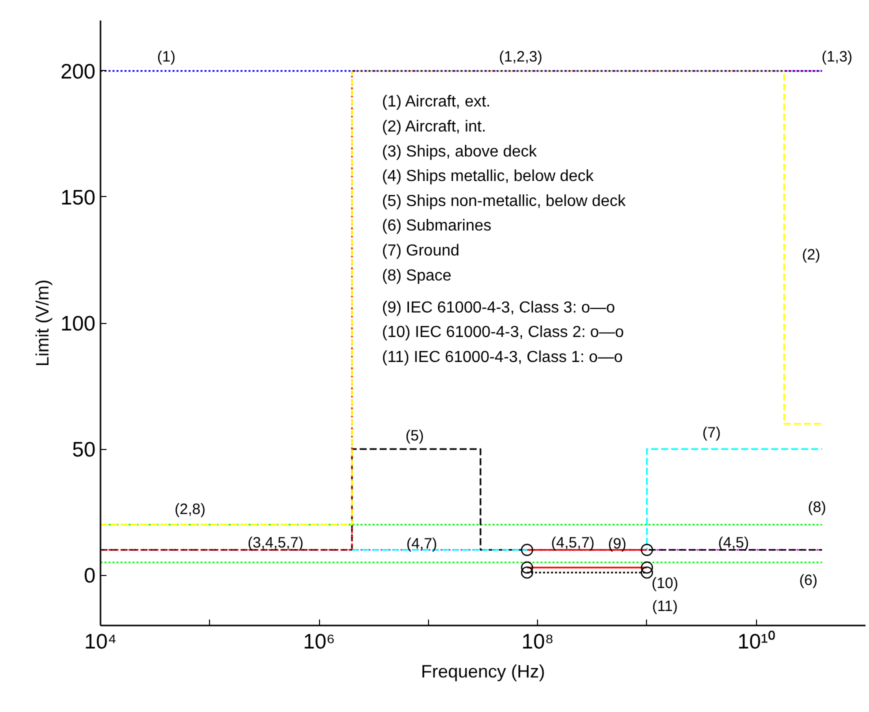 Image resolution: width=869 pixels, height=712 pixels. I want to click on annotation: (9) IEC 61000-4-3, Class 3: o—o, so click(499, 307).